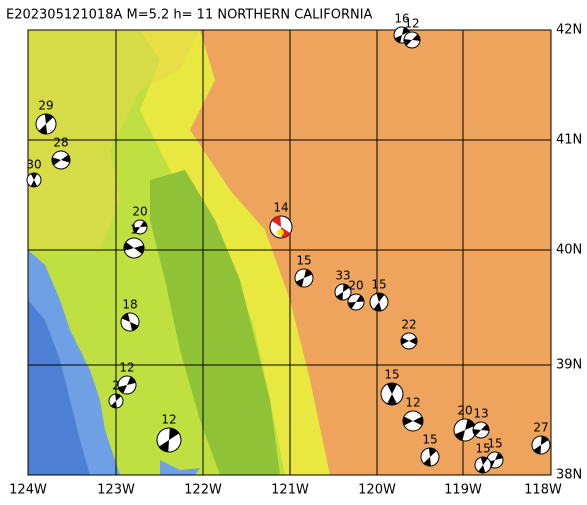 The height and width of the screenshot is (505, 587). Describe the element at coordinates (290, 490) in the screenshot. I see `x-label: 121W` at that location.